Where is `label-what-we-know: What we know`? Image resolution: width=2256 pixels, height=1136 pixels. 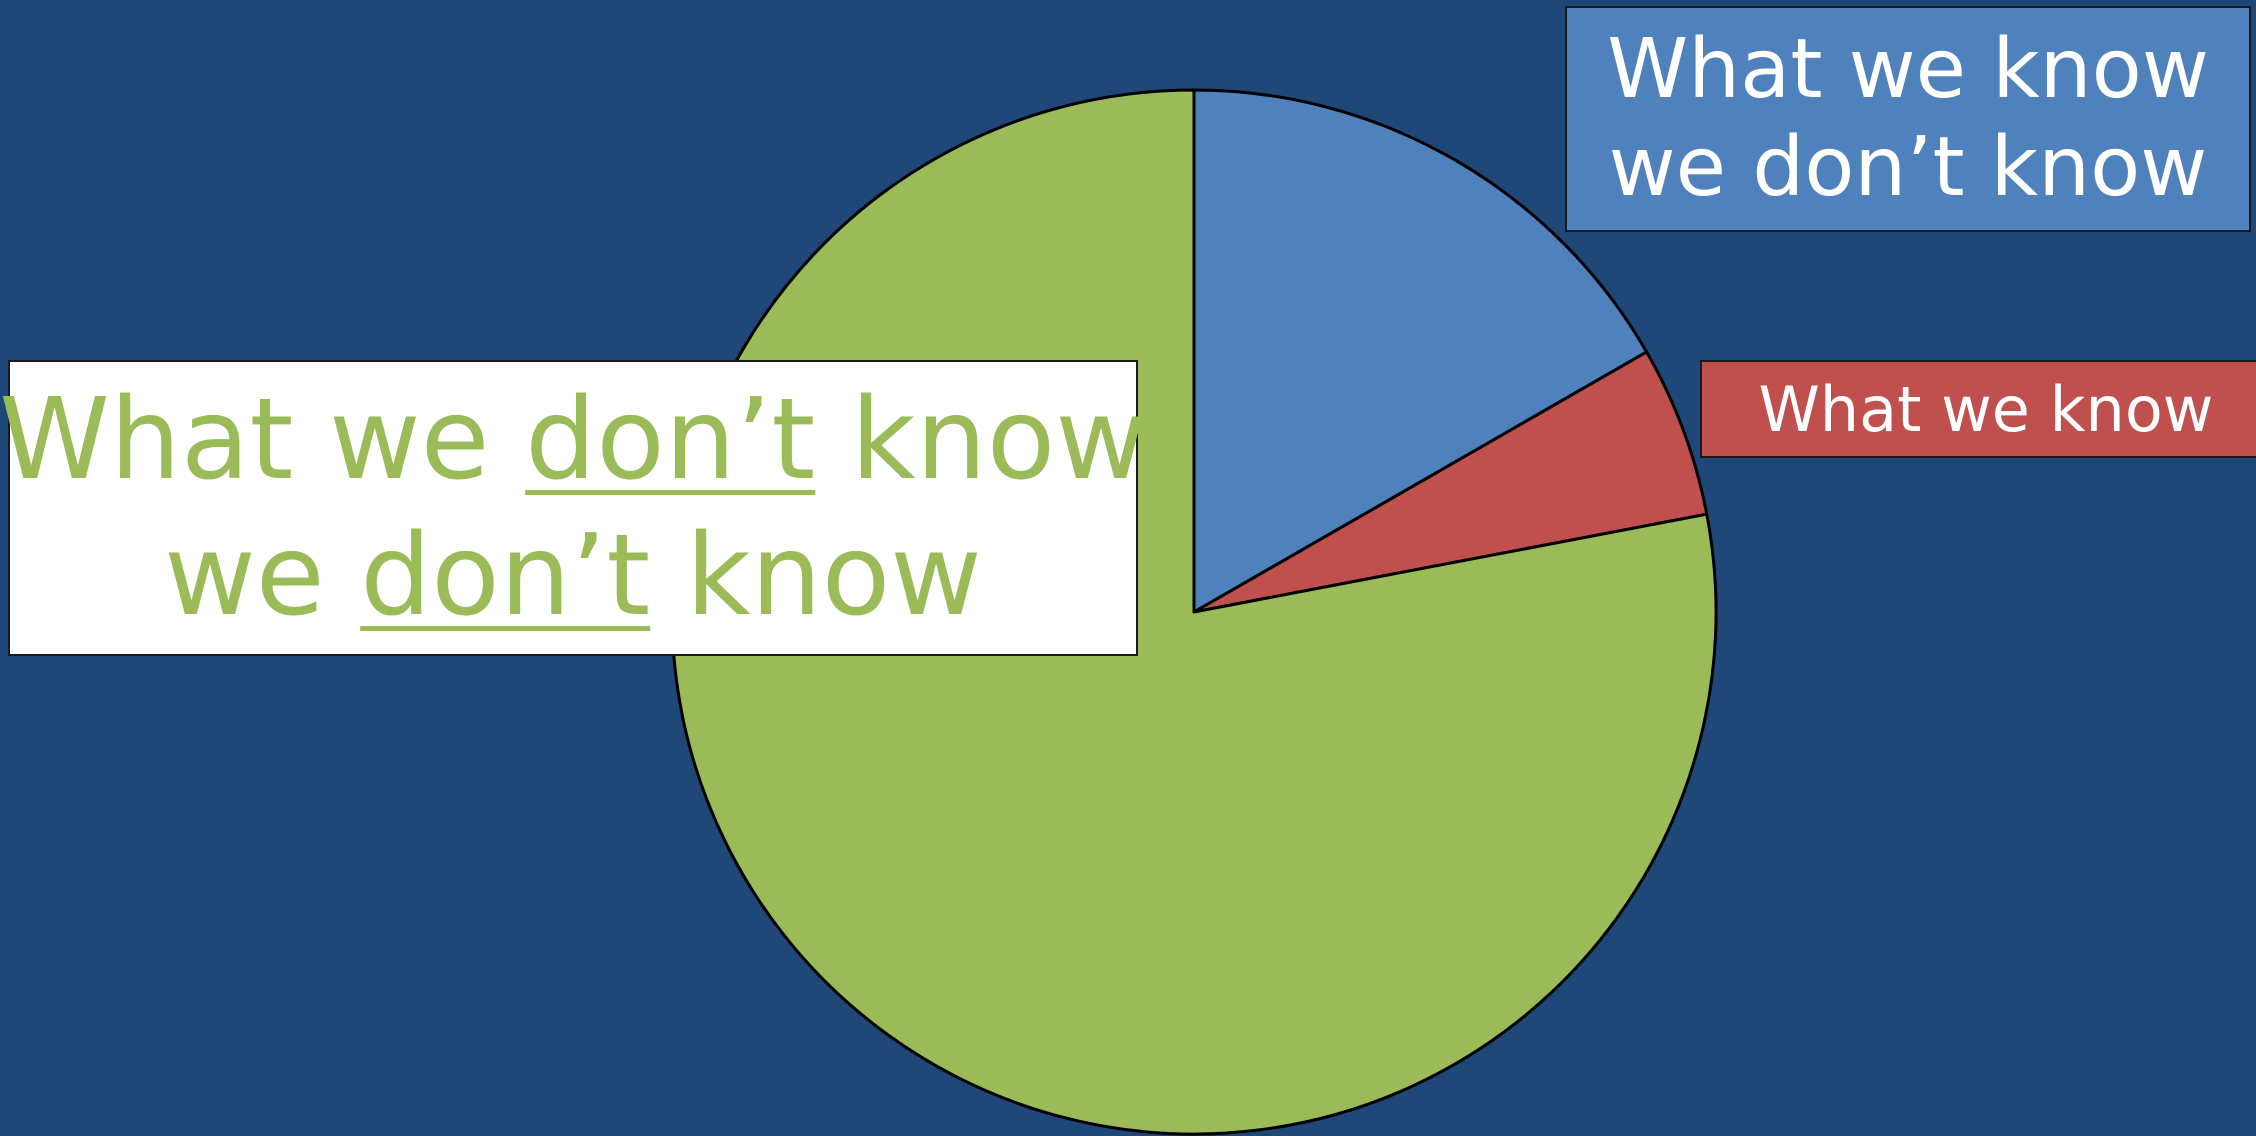 label-what-we-know: What we know is located at coordinates (1978, 409).